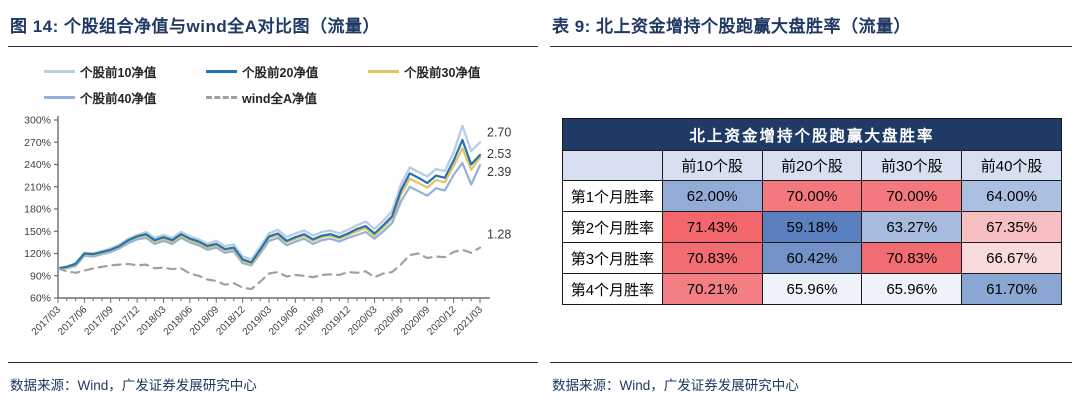  I want to click on y-axis-tick-label: 270%, so click(37, 143).